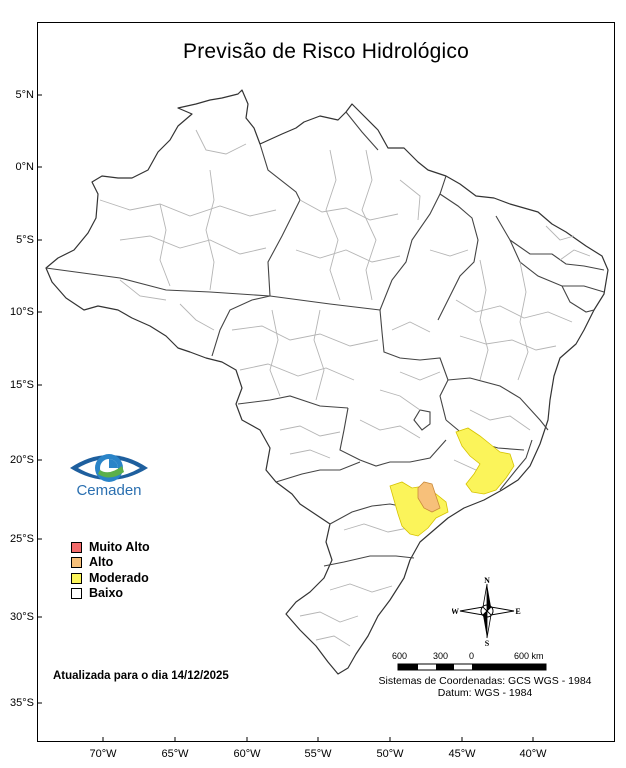 Image resolution: width=626 pixels, height=768 pixels. What do you see at coordinates (22, 703) in the screenshot?
I see `lat-label-35s: 35°S` at bounding box center [22, 703].